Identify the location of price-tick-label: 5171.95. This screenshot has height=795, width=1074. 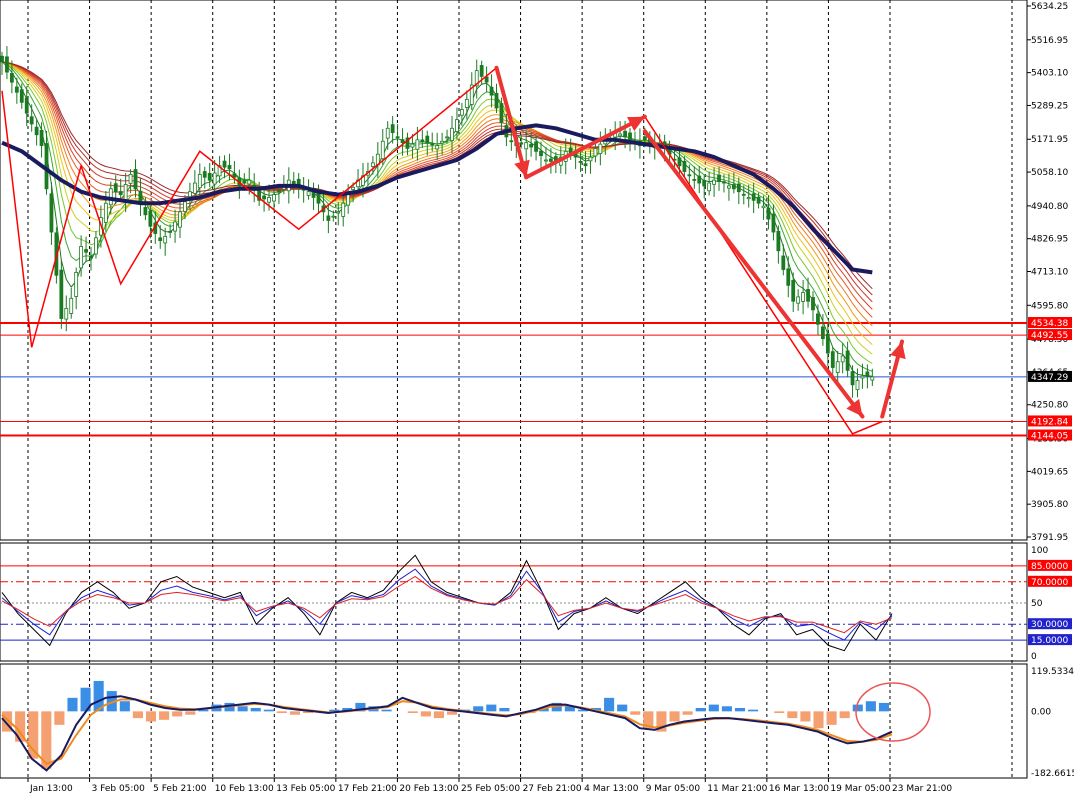
(1049, 140).